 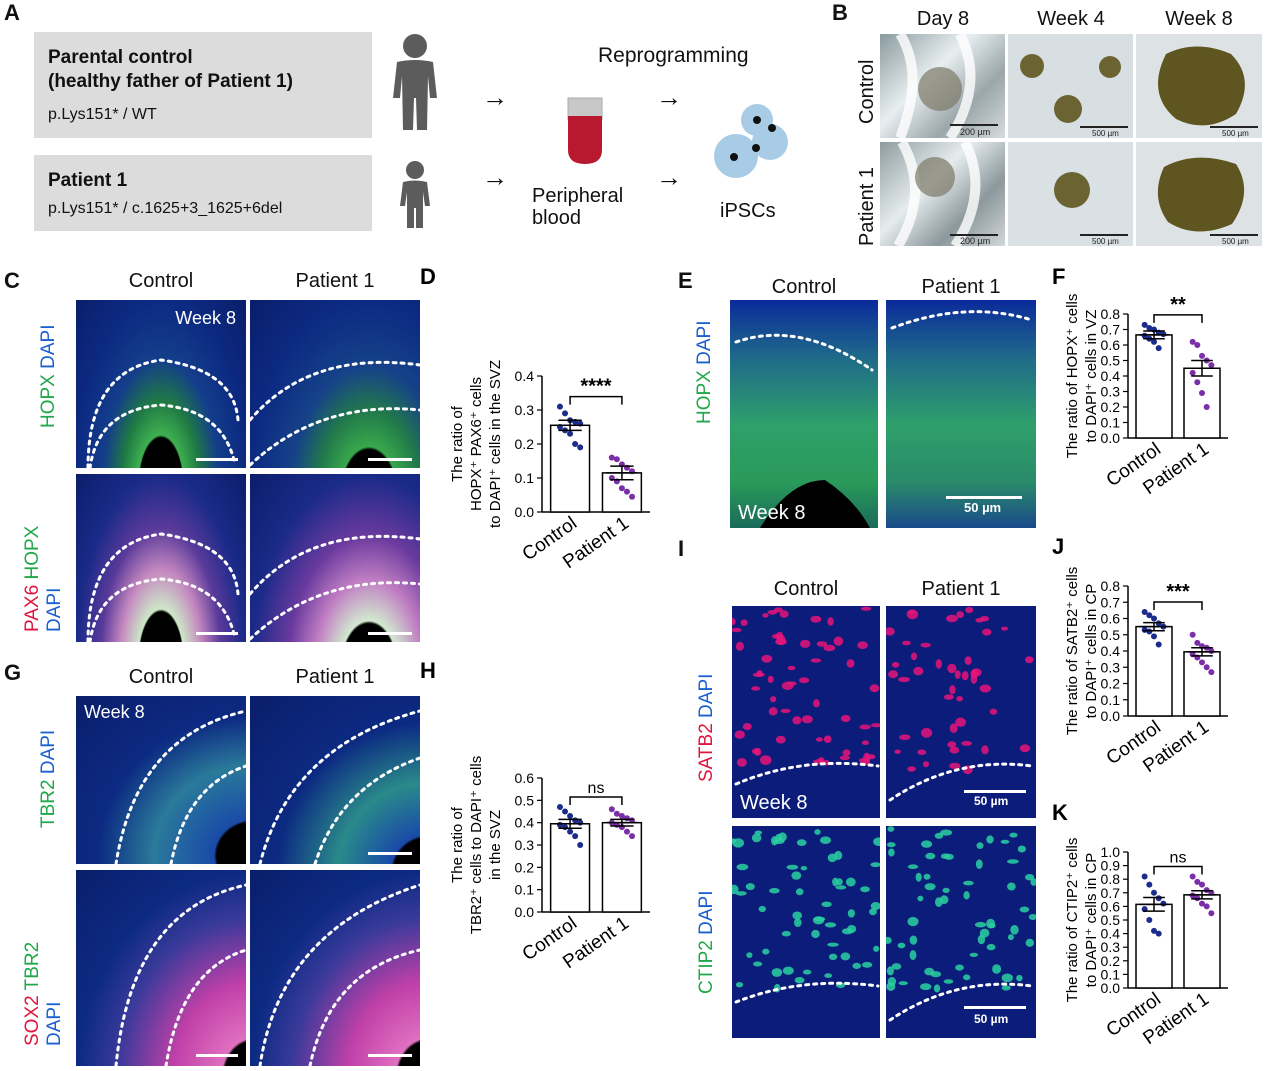 I want to click on y-tick-label: 0.3, so click(x=525, y=845).